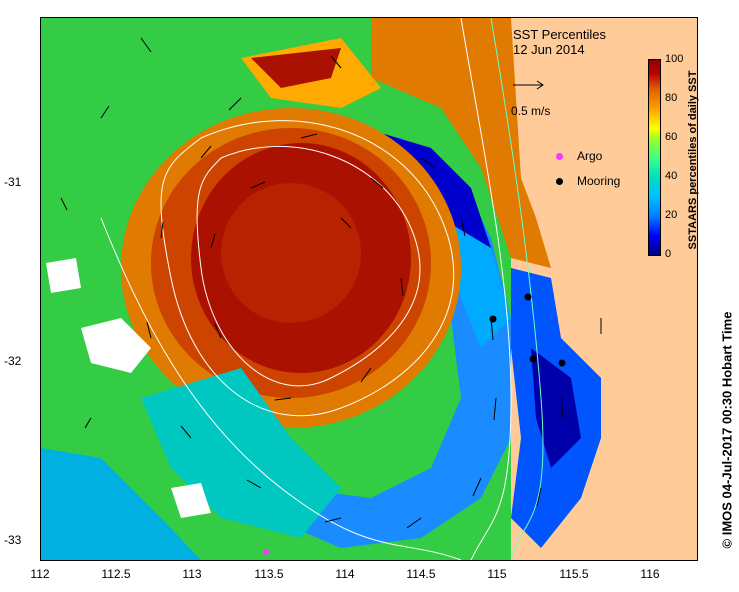 The width and height of the screenshot is (739, 592). Describe the element at coordinates (674, 59) in the screenshot. I see `colorbar-tick: 100` at that location.